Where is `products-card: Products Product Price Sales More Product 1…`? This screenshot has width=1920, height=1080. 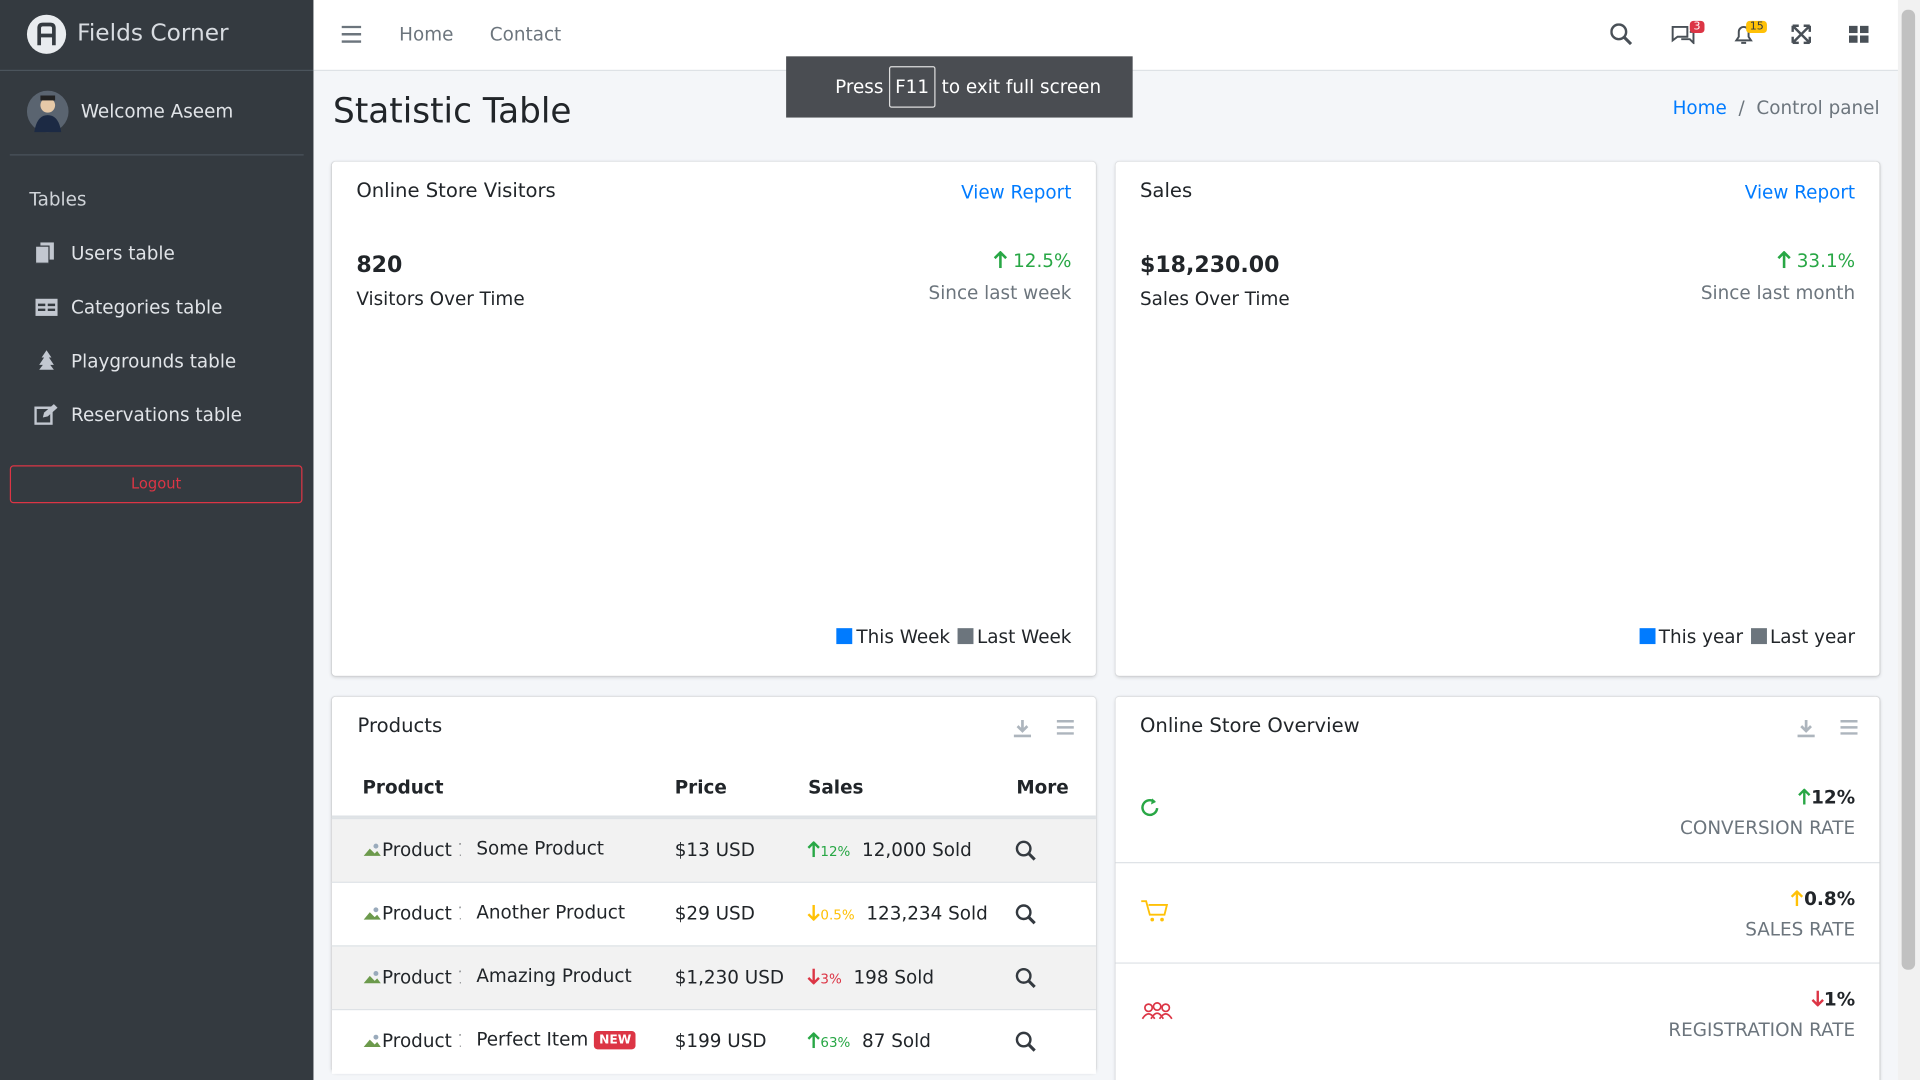
products-card: Products Product Price Sales More Product 1… is located at coordinates (713, 885).